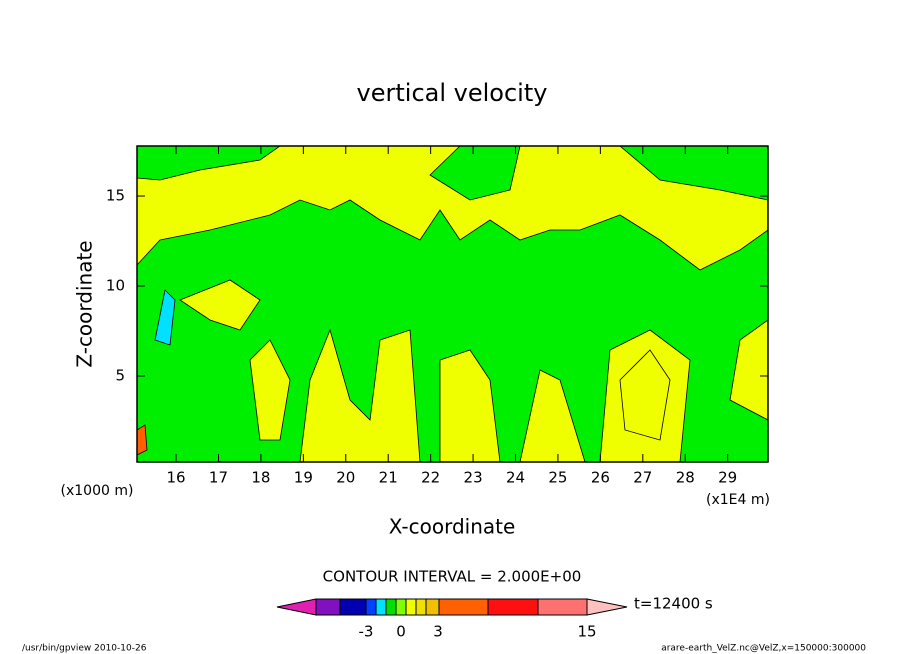 This screenshot has width=904, height=654. Describe the element at coordinates (727, 478) in the screenshot. I see `x-tick-label: 29` at that location.